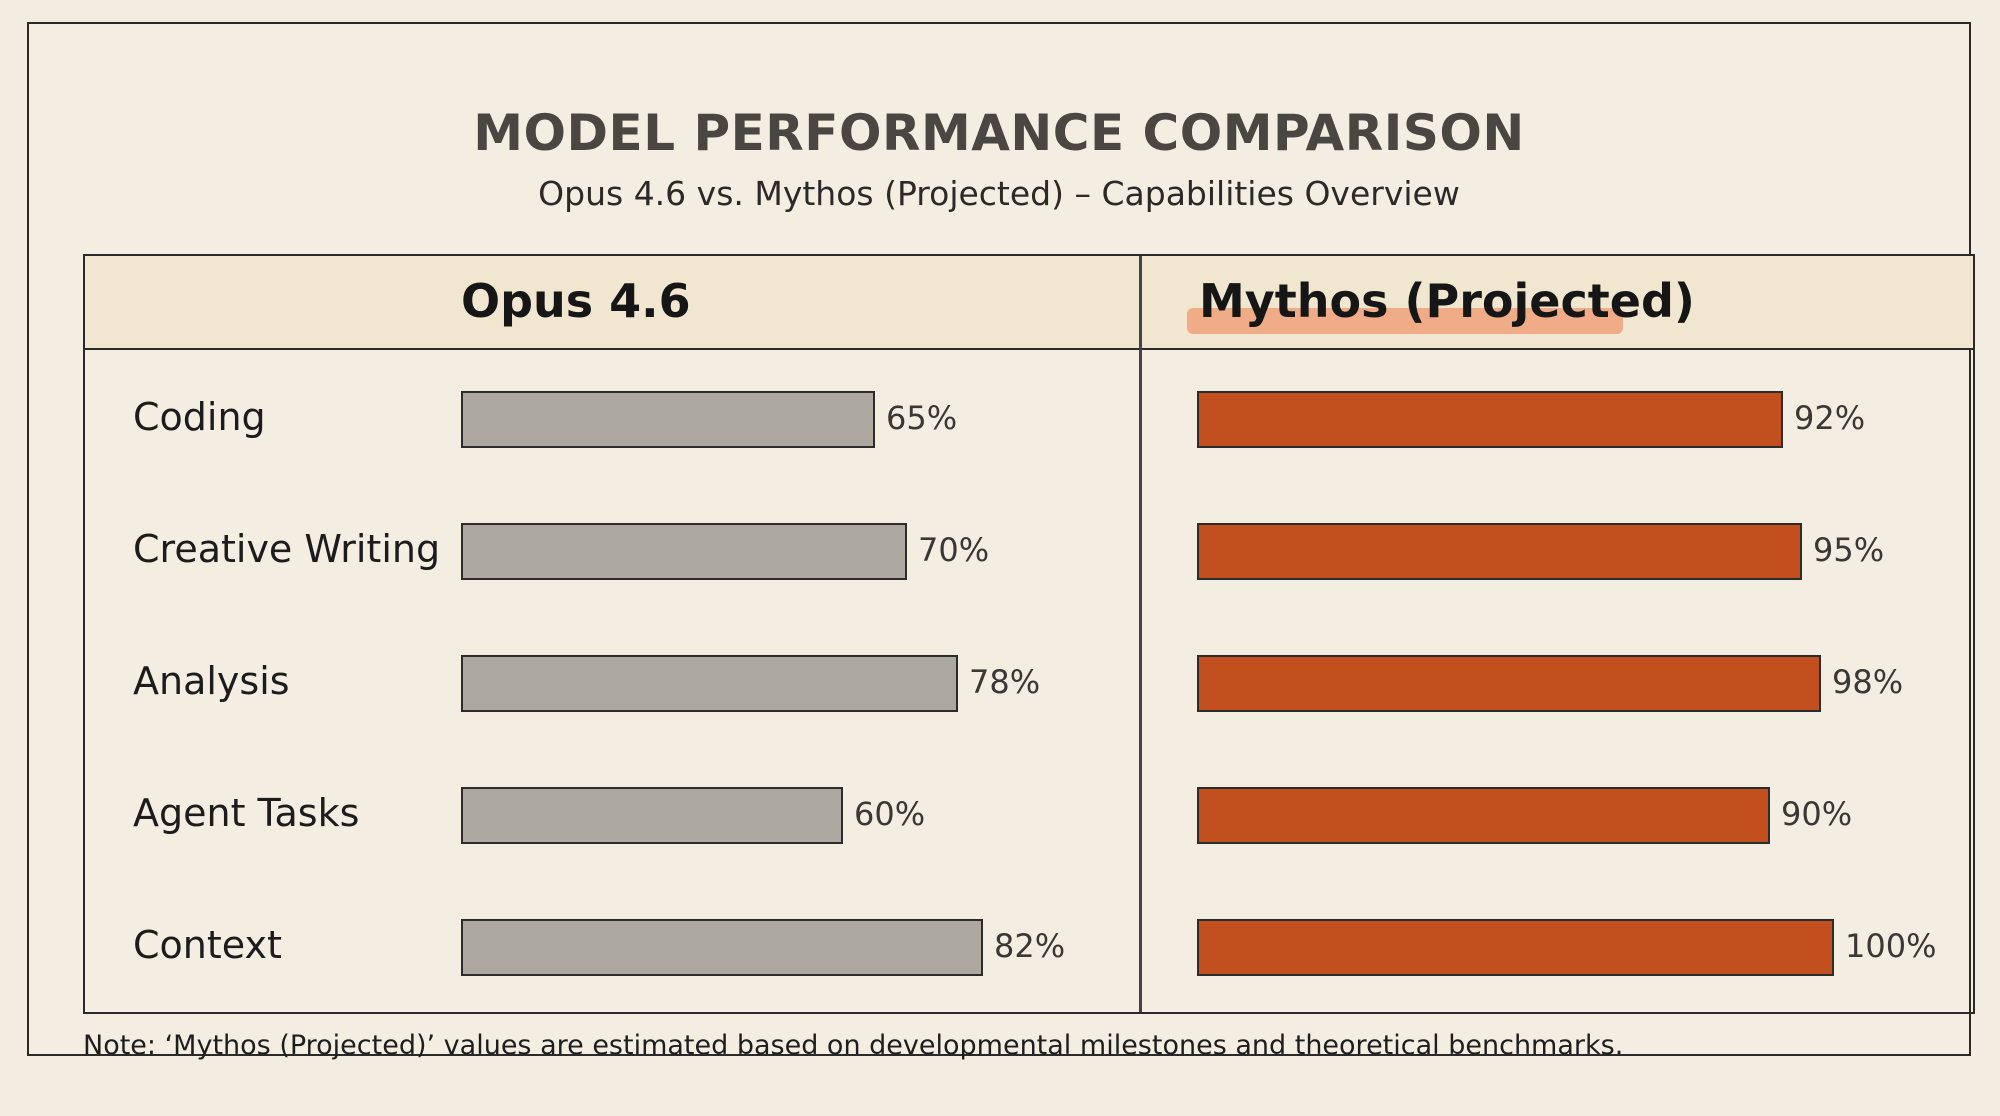 The height and width of the screenshot is (1116, 2000). Describe the element at coordinates (1447, 301) in the screenshot. I see `column-header-mythos: Mythos (Projected)` at that location.